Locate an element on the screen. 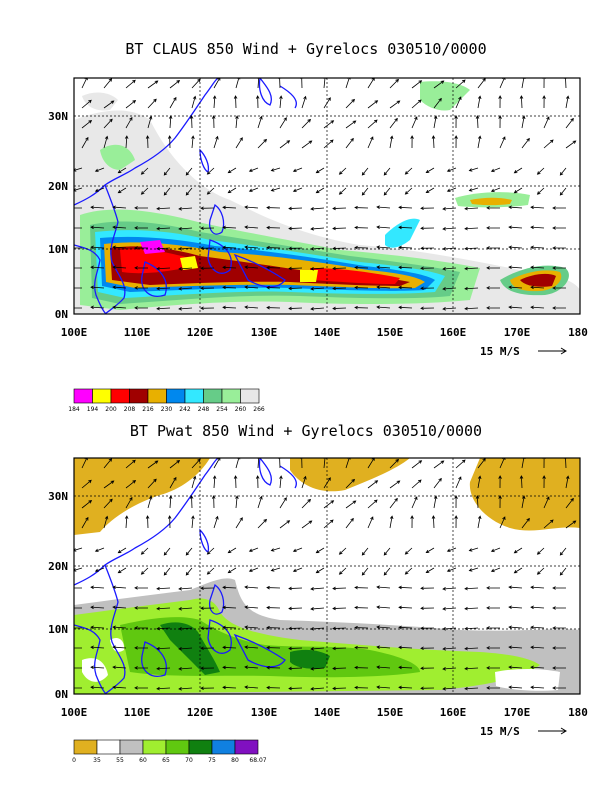 The image size is (612, 792). reference-vector-label: 15 M/S is located at coordinates (500, 731).